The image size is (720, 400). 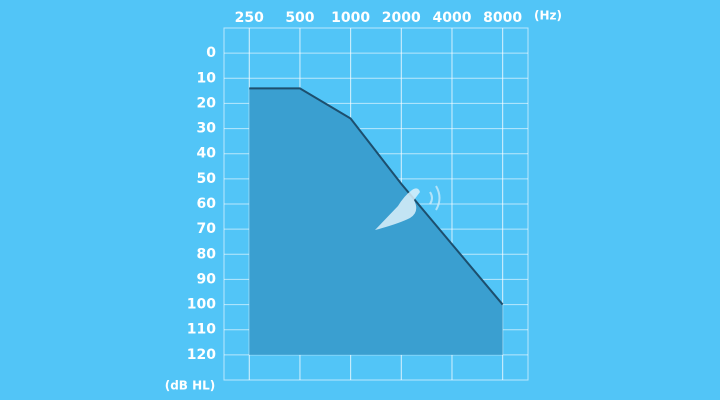 I want to click on y-tick-label: 110, so click(x=201, y=330).